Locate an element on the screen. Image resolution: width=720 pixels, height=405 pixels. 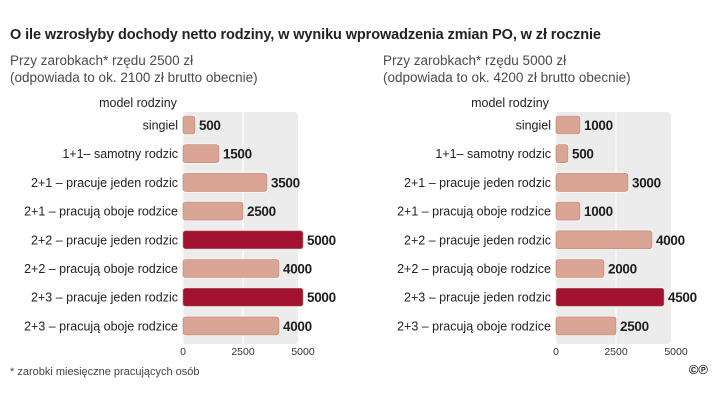
right-bar-value-label: 4000 is located at coordinates (670, 240).